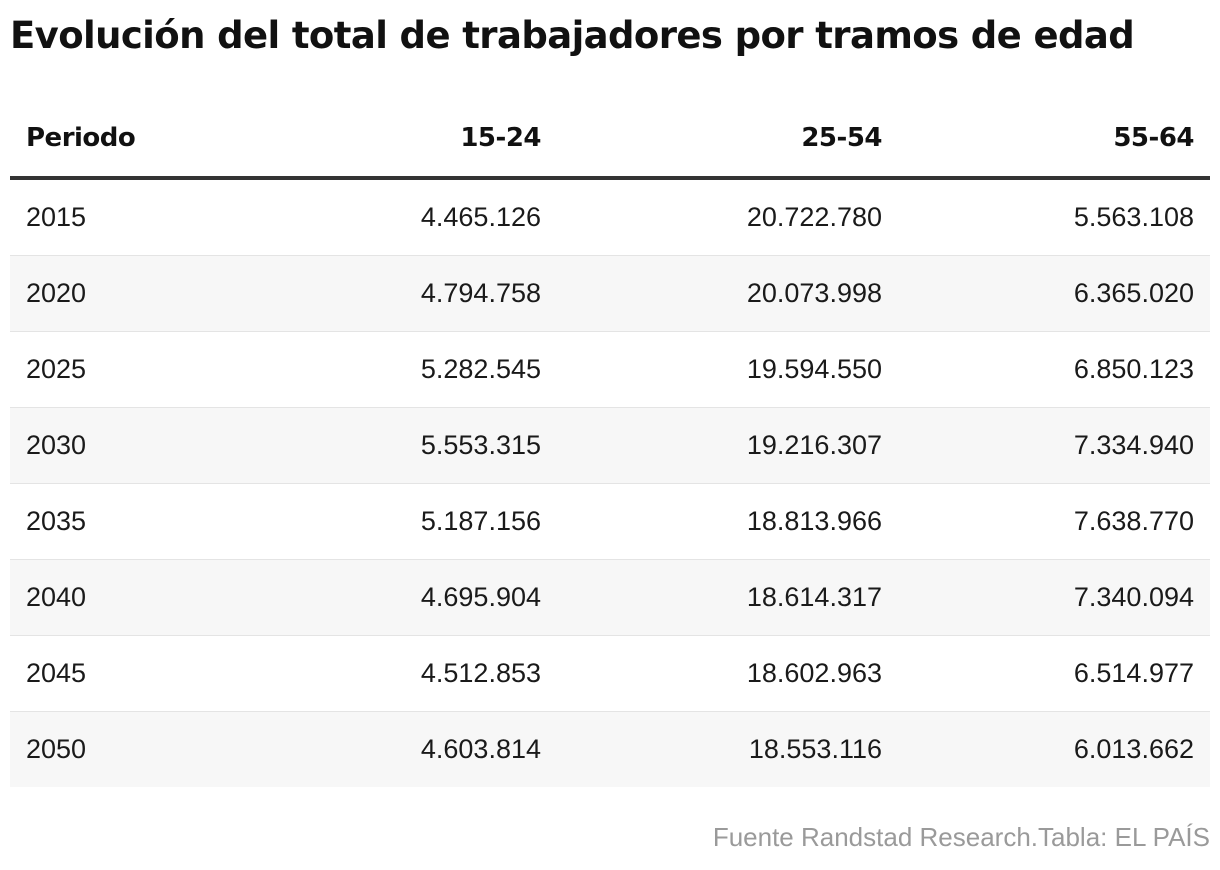 Image resolution: width=1220 pixels, height=870 pixels. What do you see at coordinates (353, 217) in the screenshot?
I see `cell-15-24: 4.465.126` at bounding box center [353, 217].